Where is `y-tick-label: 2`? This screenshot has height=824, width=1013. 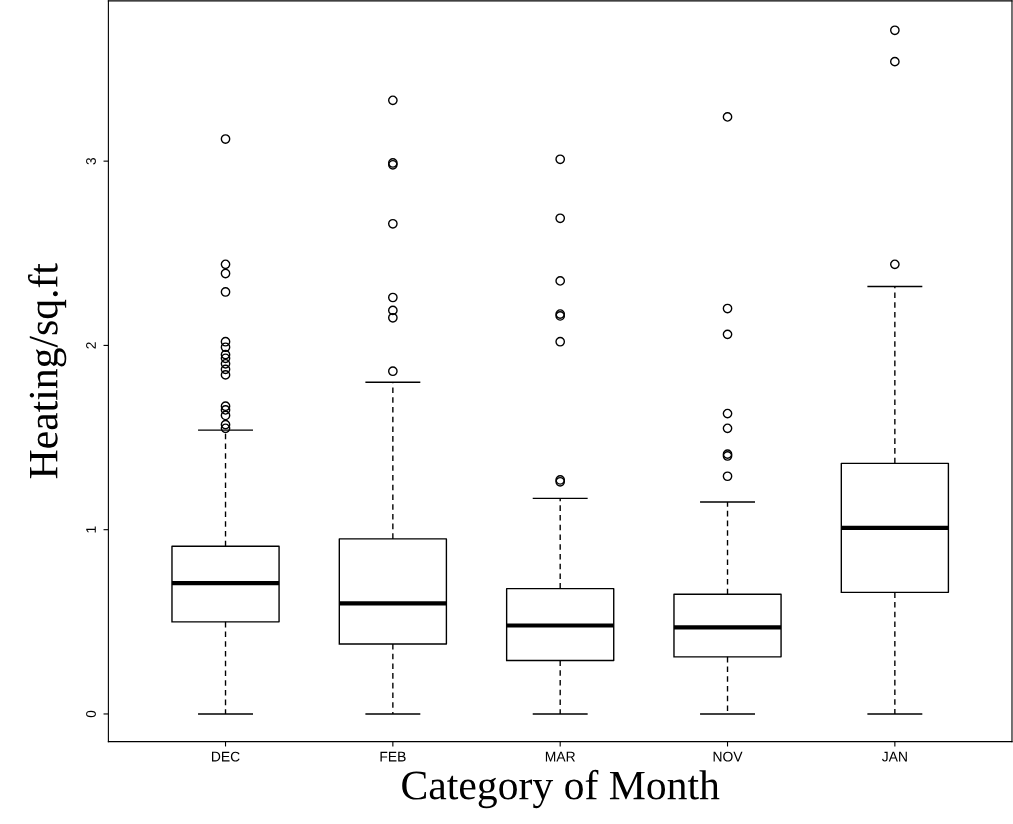
y-tick-label: 2 is located at coordinates (91, 345).